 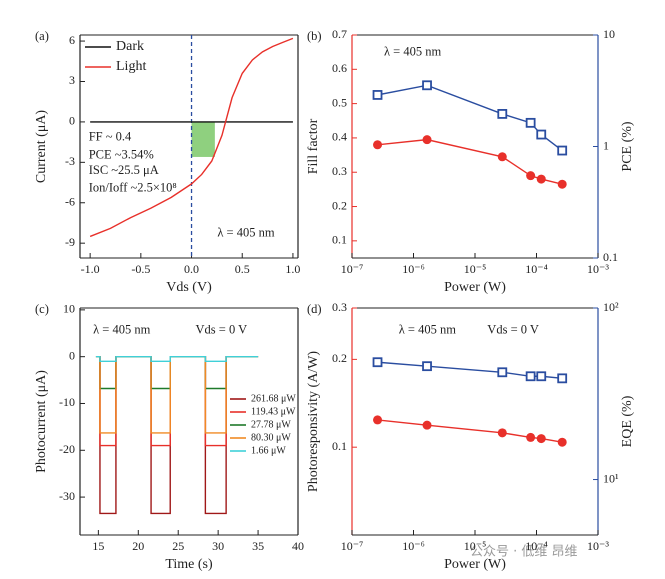 What do you see at coordinates (339, 68) in the screenshot?
I see `y-tick-label: 0.6` at bounding box center [339, 68].